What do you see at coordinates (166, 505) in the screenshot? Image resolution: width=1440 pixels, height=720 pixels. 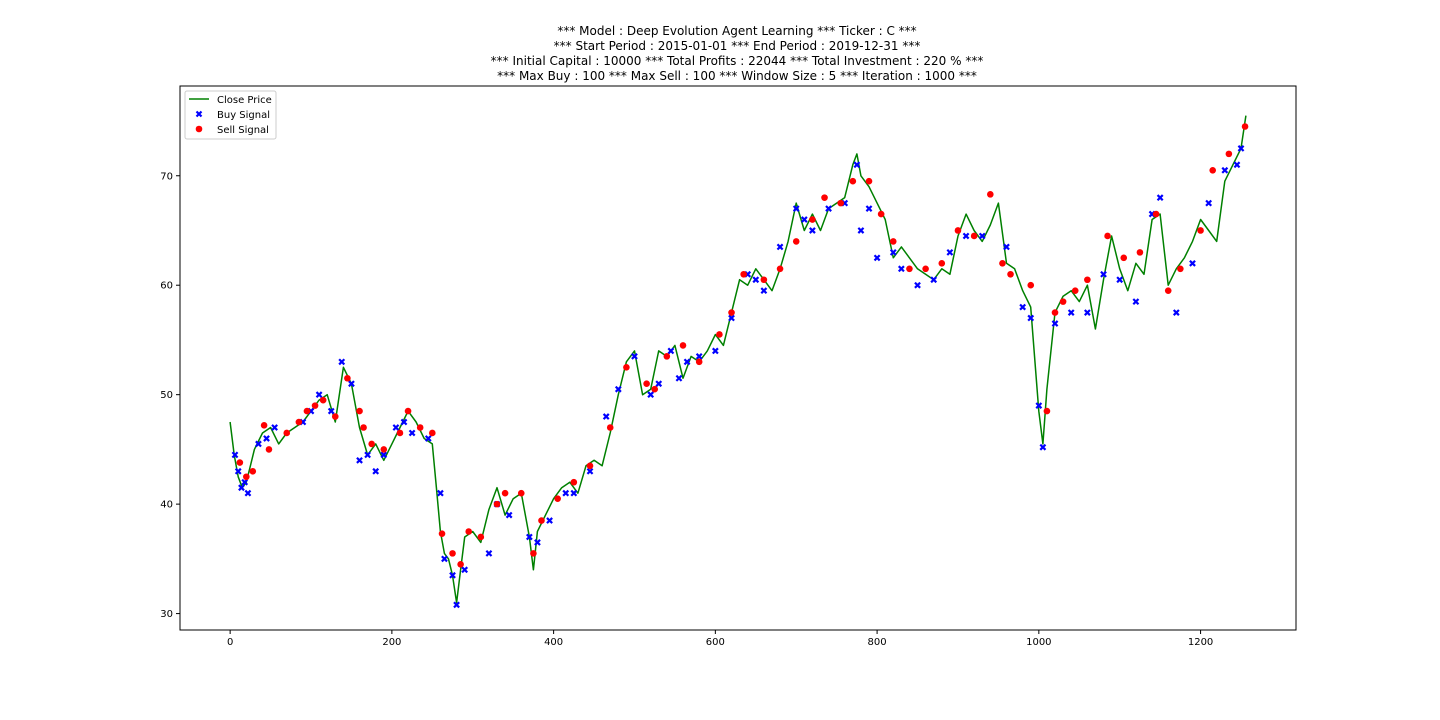 I see `y-tick-label: 40` at bounding box center [166, 505].